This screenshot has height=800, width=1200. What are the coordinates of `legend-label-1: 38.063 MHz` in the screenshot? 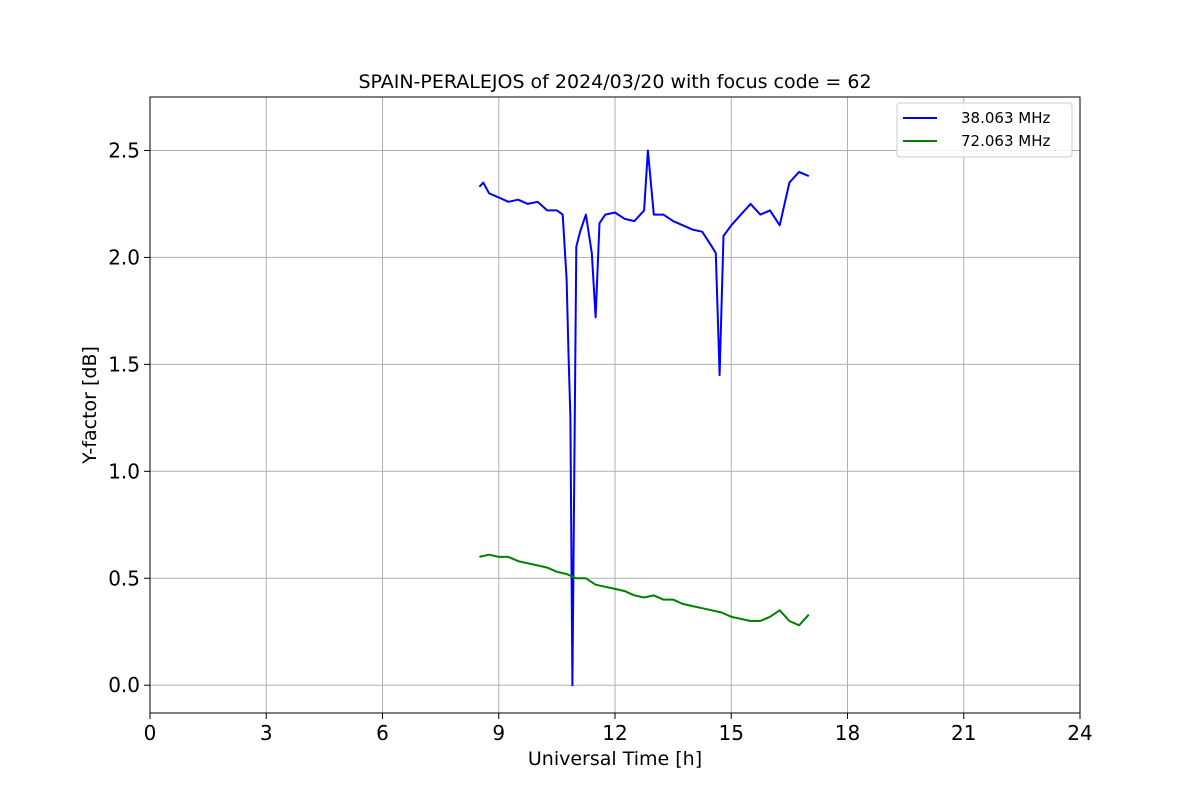 It's located at (1005, 118).